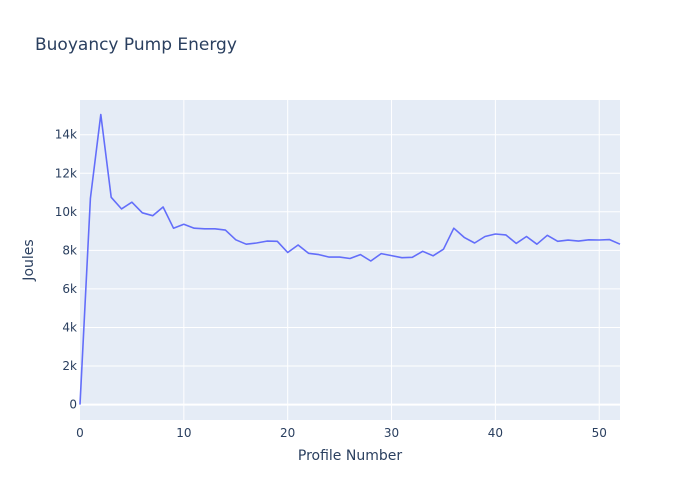 The width and height of the screenshot is (700, 500). I want to click on y-tick-label: 12k, so click(66, 173).